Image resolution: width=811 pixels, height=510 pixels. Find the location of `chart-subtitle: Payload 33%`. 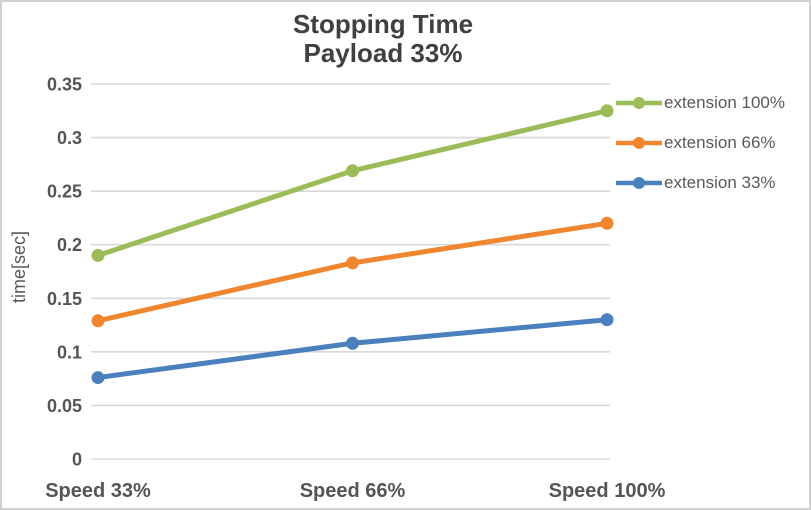

chart-subtitle: Payload 33% is located at coordinates (383, 53).